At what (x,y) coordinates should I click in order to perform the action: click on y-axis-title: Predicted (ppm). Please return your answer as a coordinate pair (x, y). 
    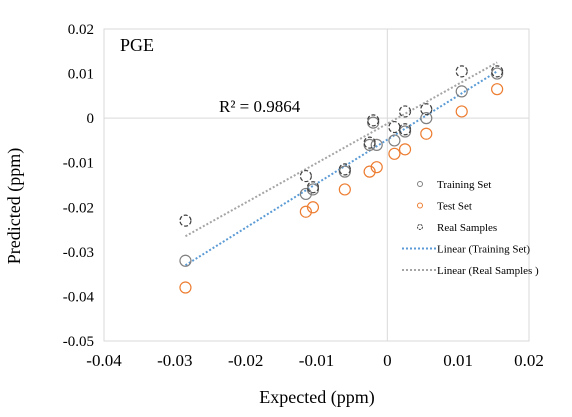
    Looking at the image, I should click on (14, 206).